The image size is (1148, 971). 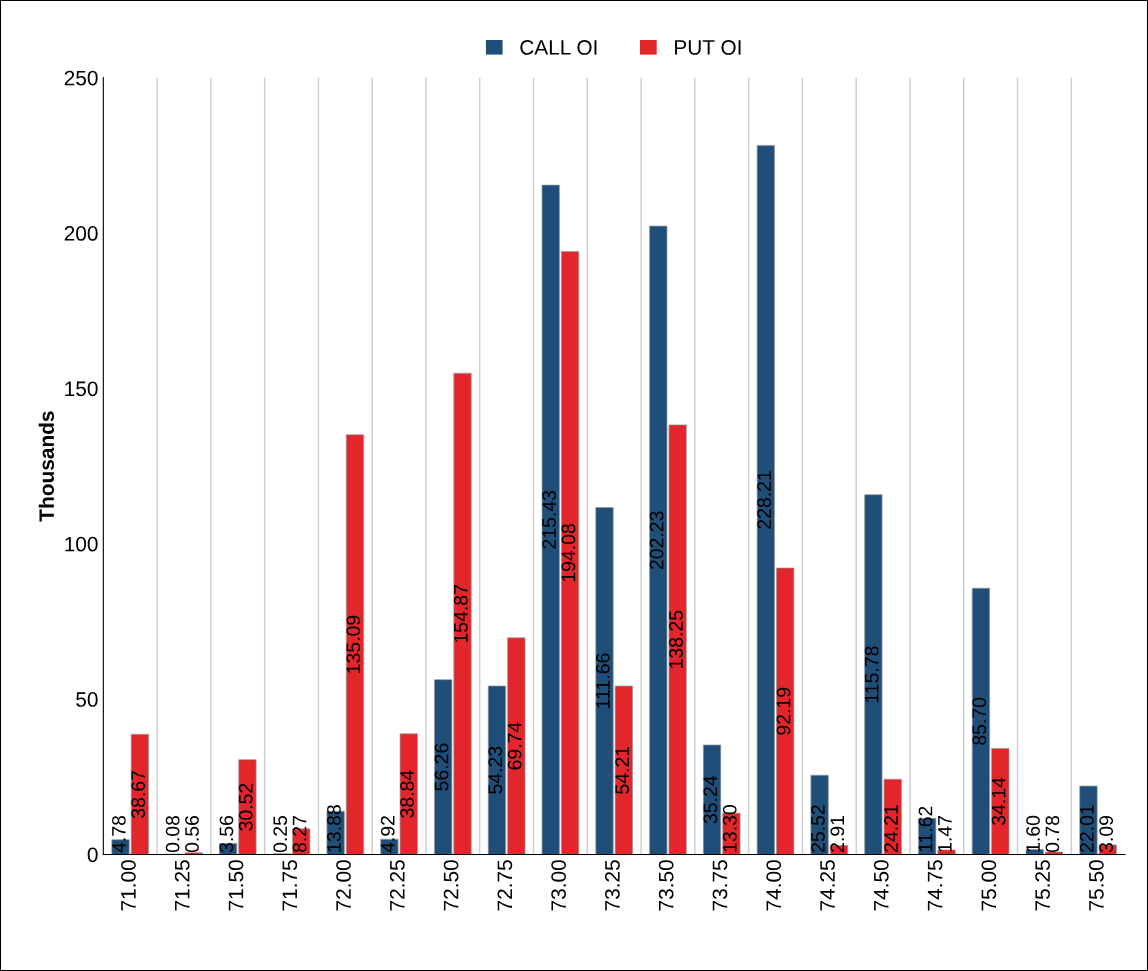 What do you see at coordinates (945, 834) in the screenshot?
I see `data-label: 1.47` at bounding box center [945, 834].